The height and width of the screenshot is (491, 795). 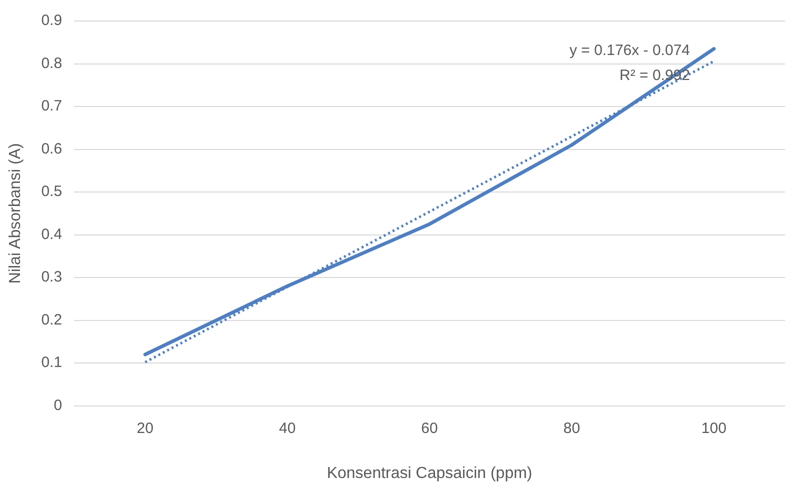 I want to click on y-tick-label: 0.7, so click(x=51, y=106).